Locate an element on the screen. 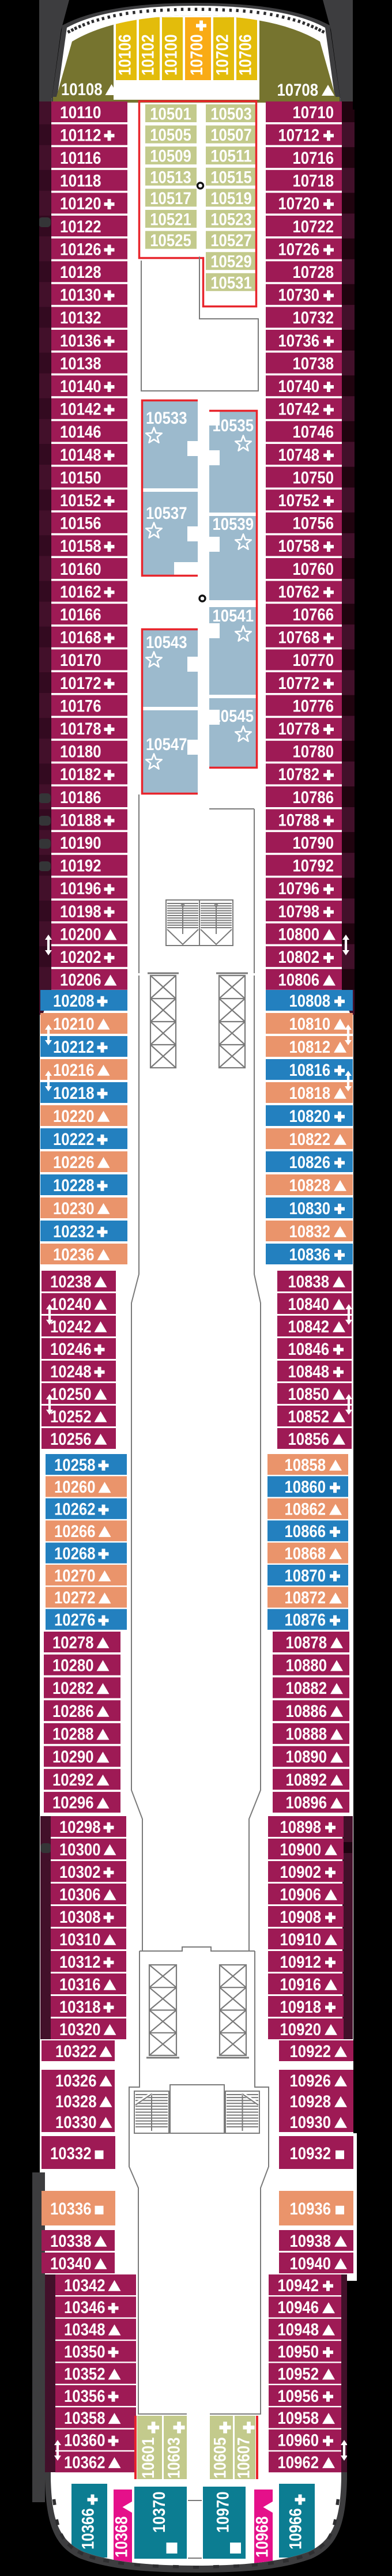 The image size is (392, 2576). svg-text: 10762 is located at coordinates (299, 591).